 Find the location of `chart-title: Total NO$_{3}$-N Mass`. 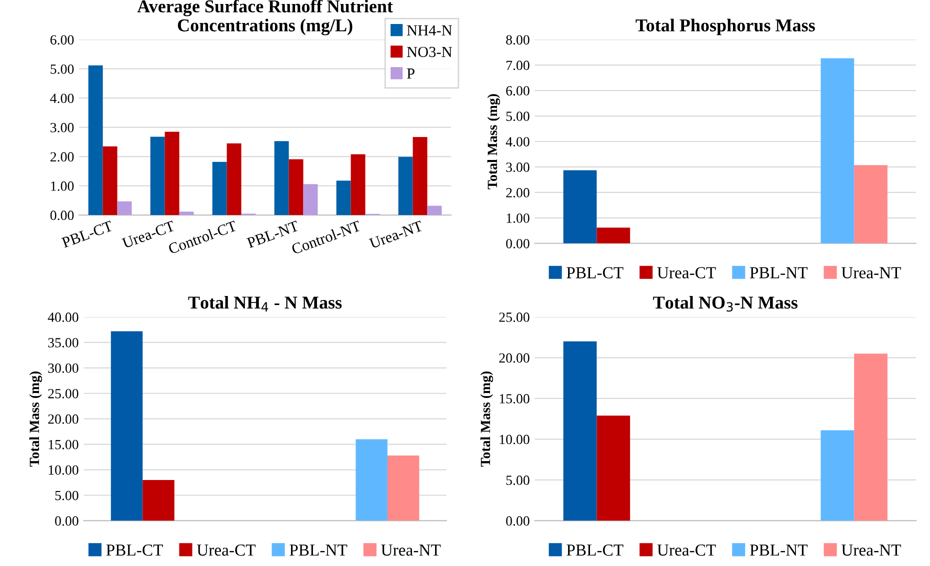

chart-title: Total NO$_{3}$-N Mass is located at coordinates (725, 304).